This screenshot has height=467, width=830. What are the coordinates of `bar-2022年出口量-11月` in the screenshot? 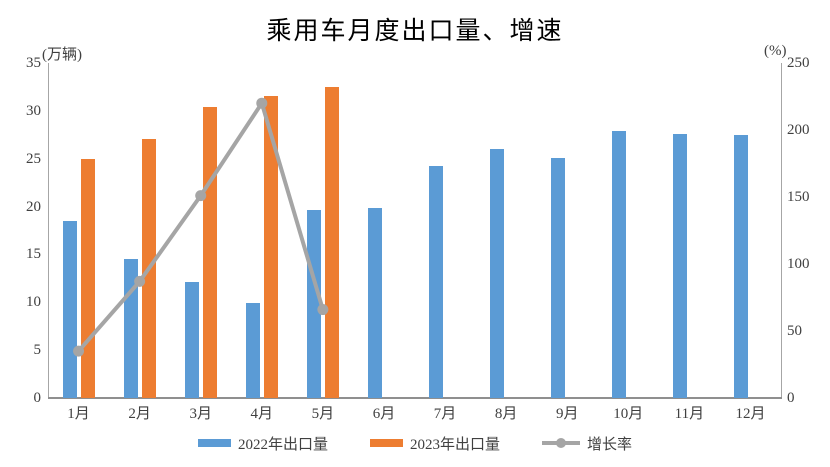 It's located at (680, 265).